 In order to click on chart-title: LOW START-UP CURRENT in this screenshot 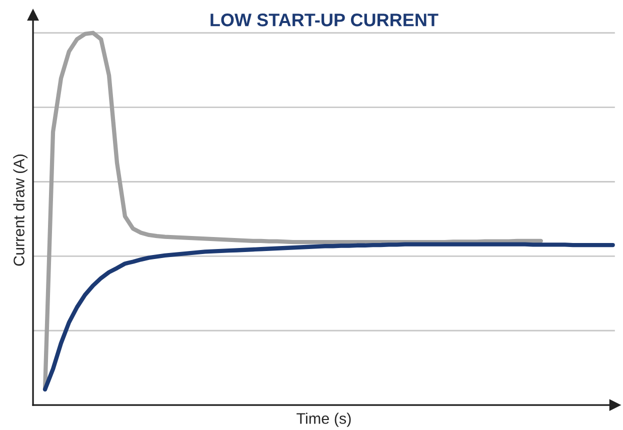, I will do `click(324, 20)`.